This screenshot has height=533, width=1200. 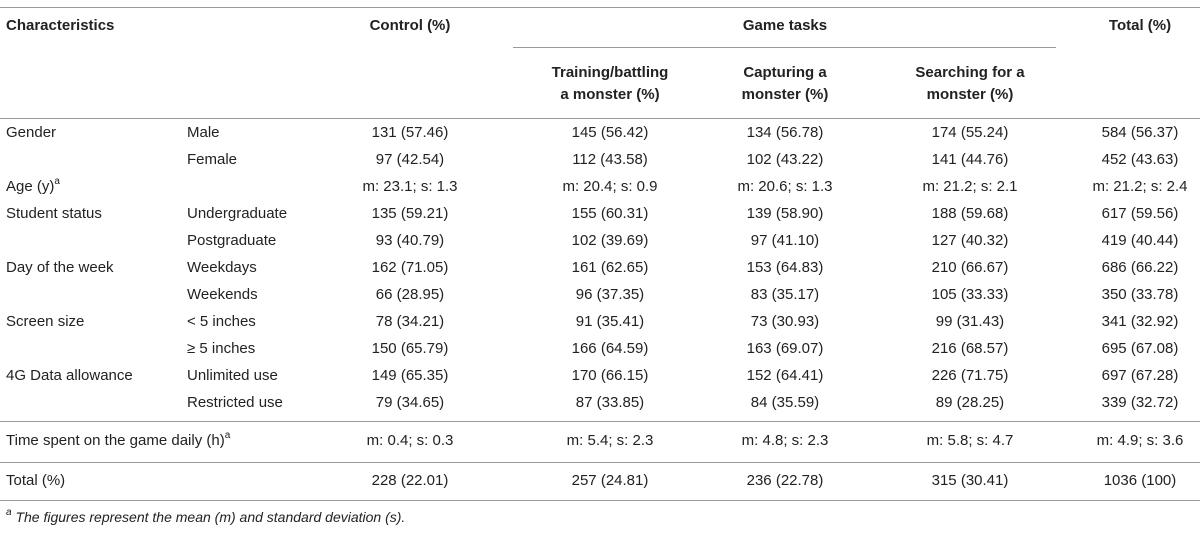 I want to click on row-training: 161 (62.65), so click(x=610, y=267).